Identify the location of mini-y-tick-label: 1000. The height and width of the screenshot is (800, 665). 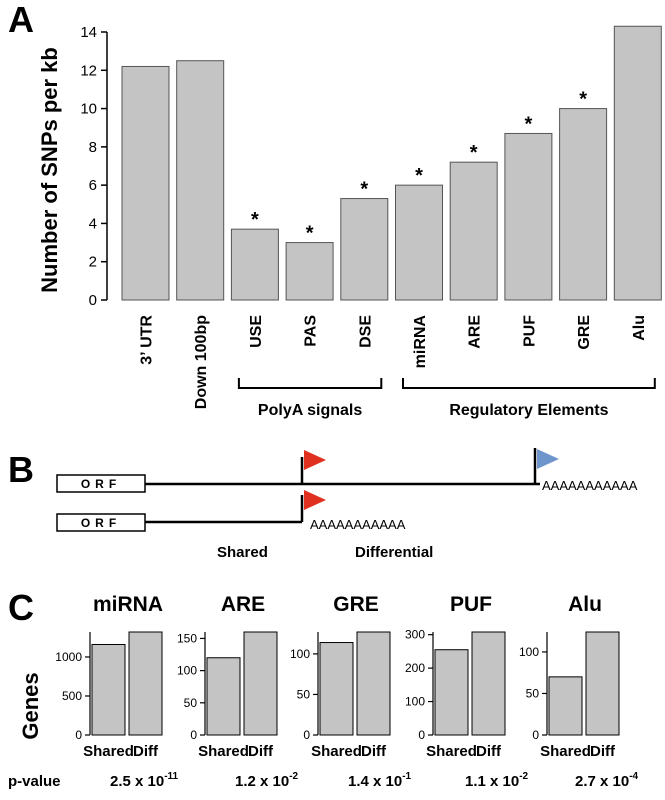
(68, 657).